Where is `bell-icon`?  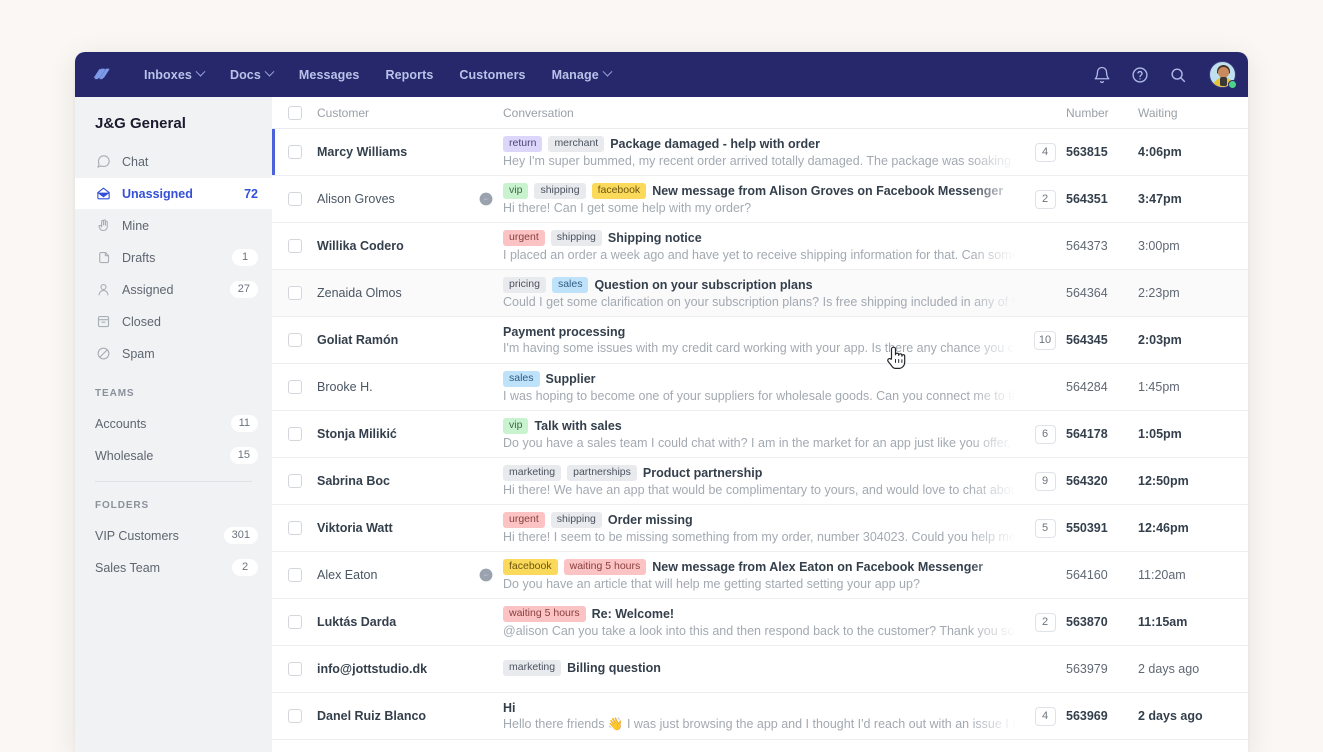
bell-icon is located at coordinates (1102, 75).